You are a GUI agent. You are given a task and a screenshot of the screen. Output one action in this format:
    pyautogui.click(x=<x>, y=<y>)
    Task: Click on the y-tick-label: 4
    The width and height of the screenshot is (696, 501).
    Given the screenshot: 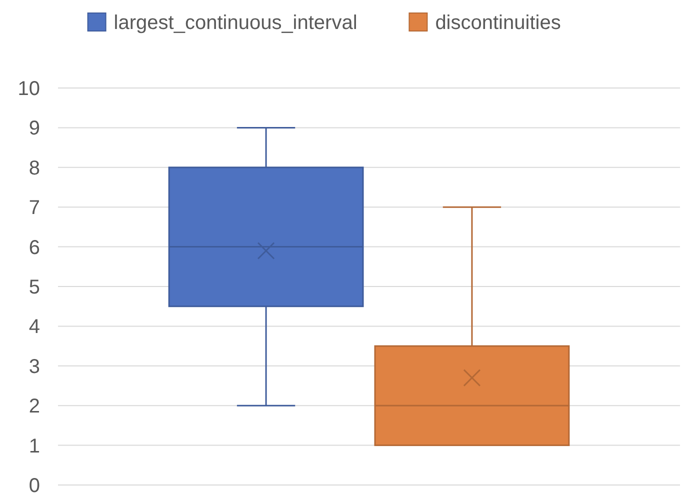 What is the action you would take?
    pyautogui.click(x=34, y=327)
    